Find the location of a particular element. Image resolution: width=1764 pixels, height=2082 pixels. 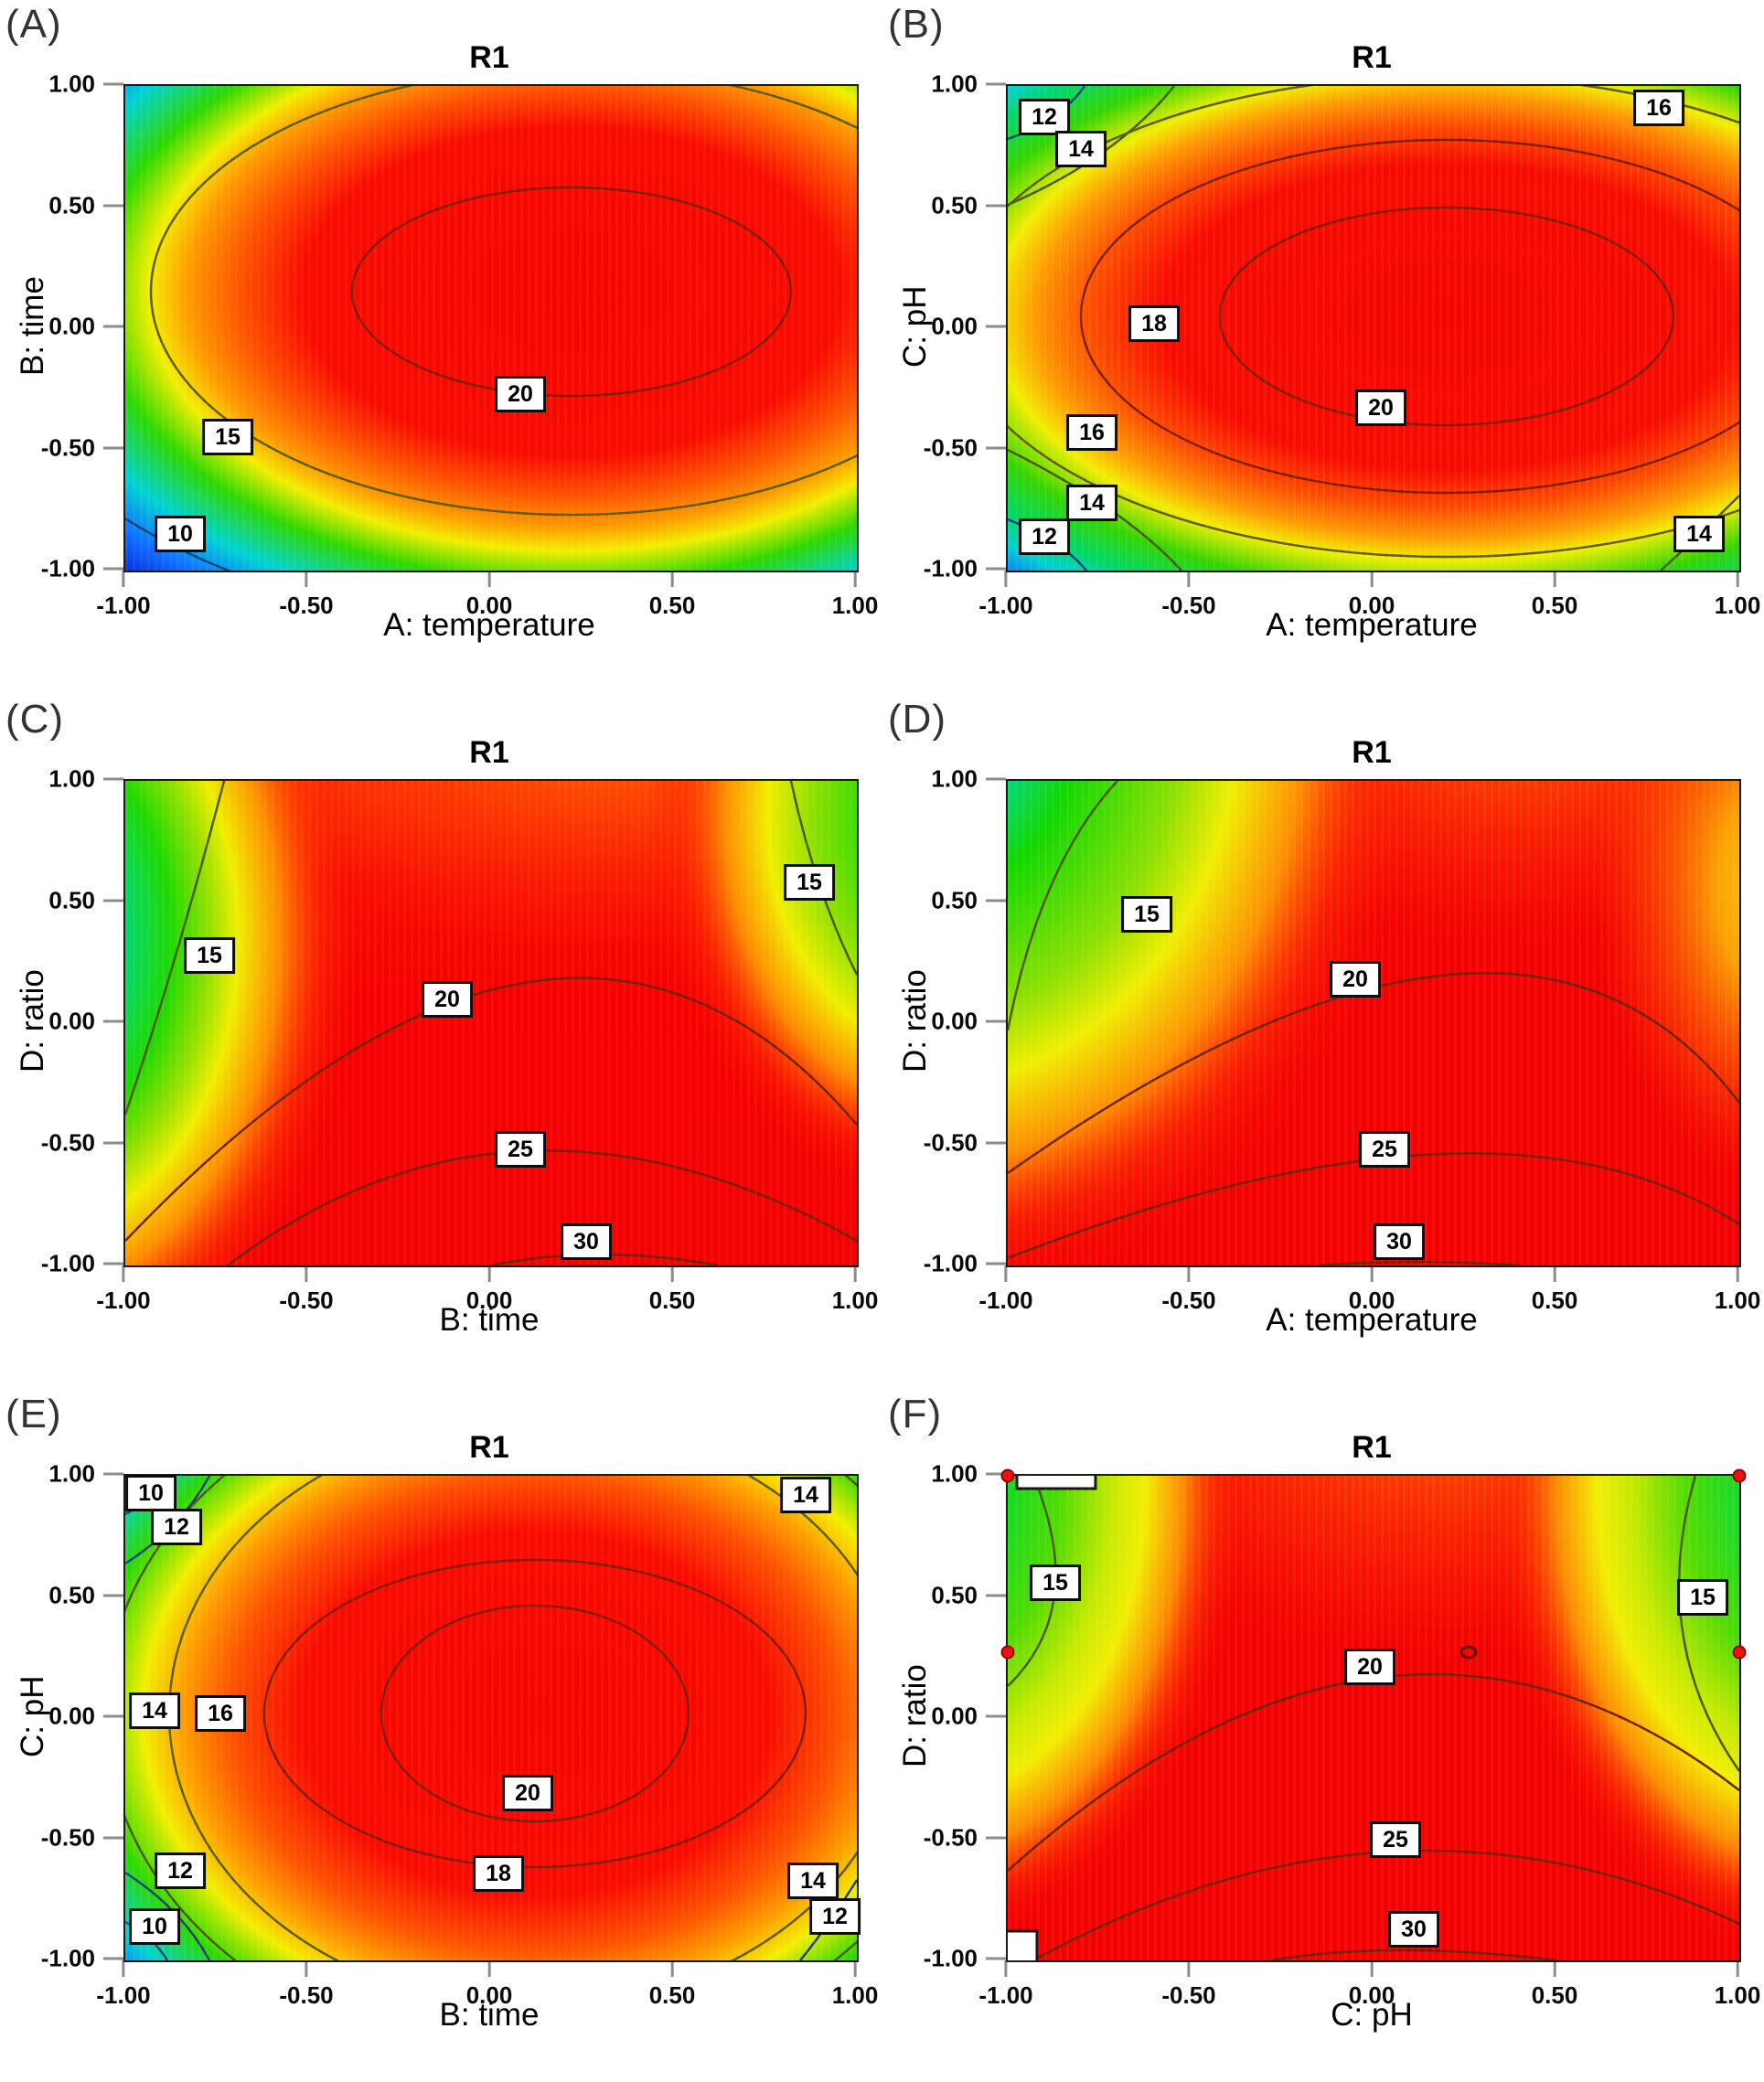

contour-label: 16 is located at coordinates (1658, 107).